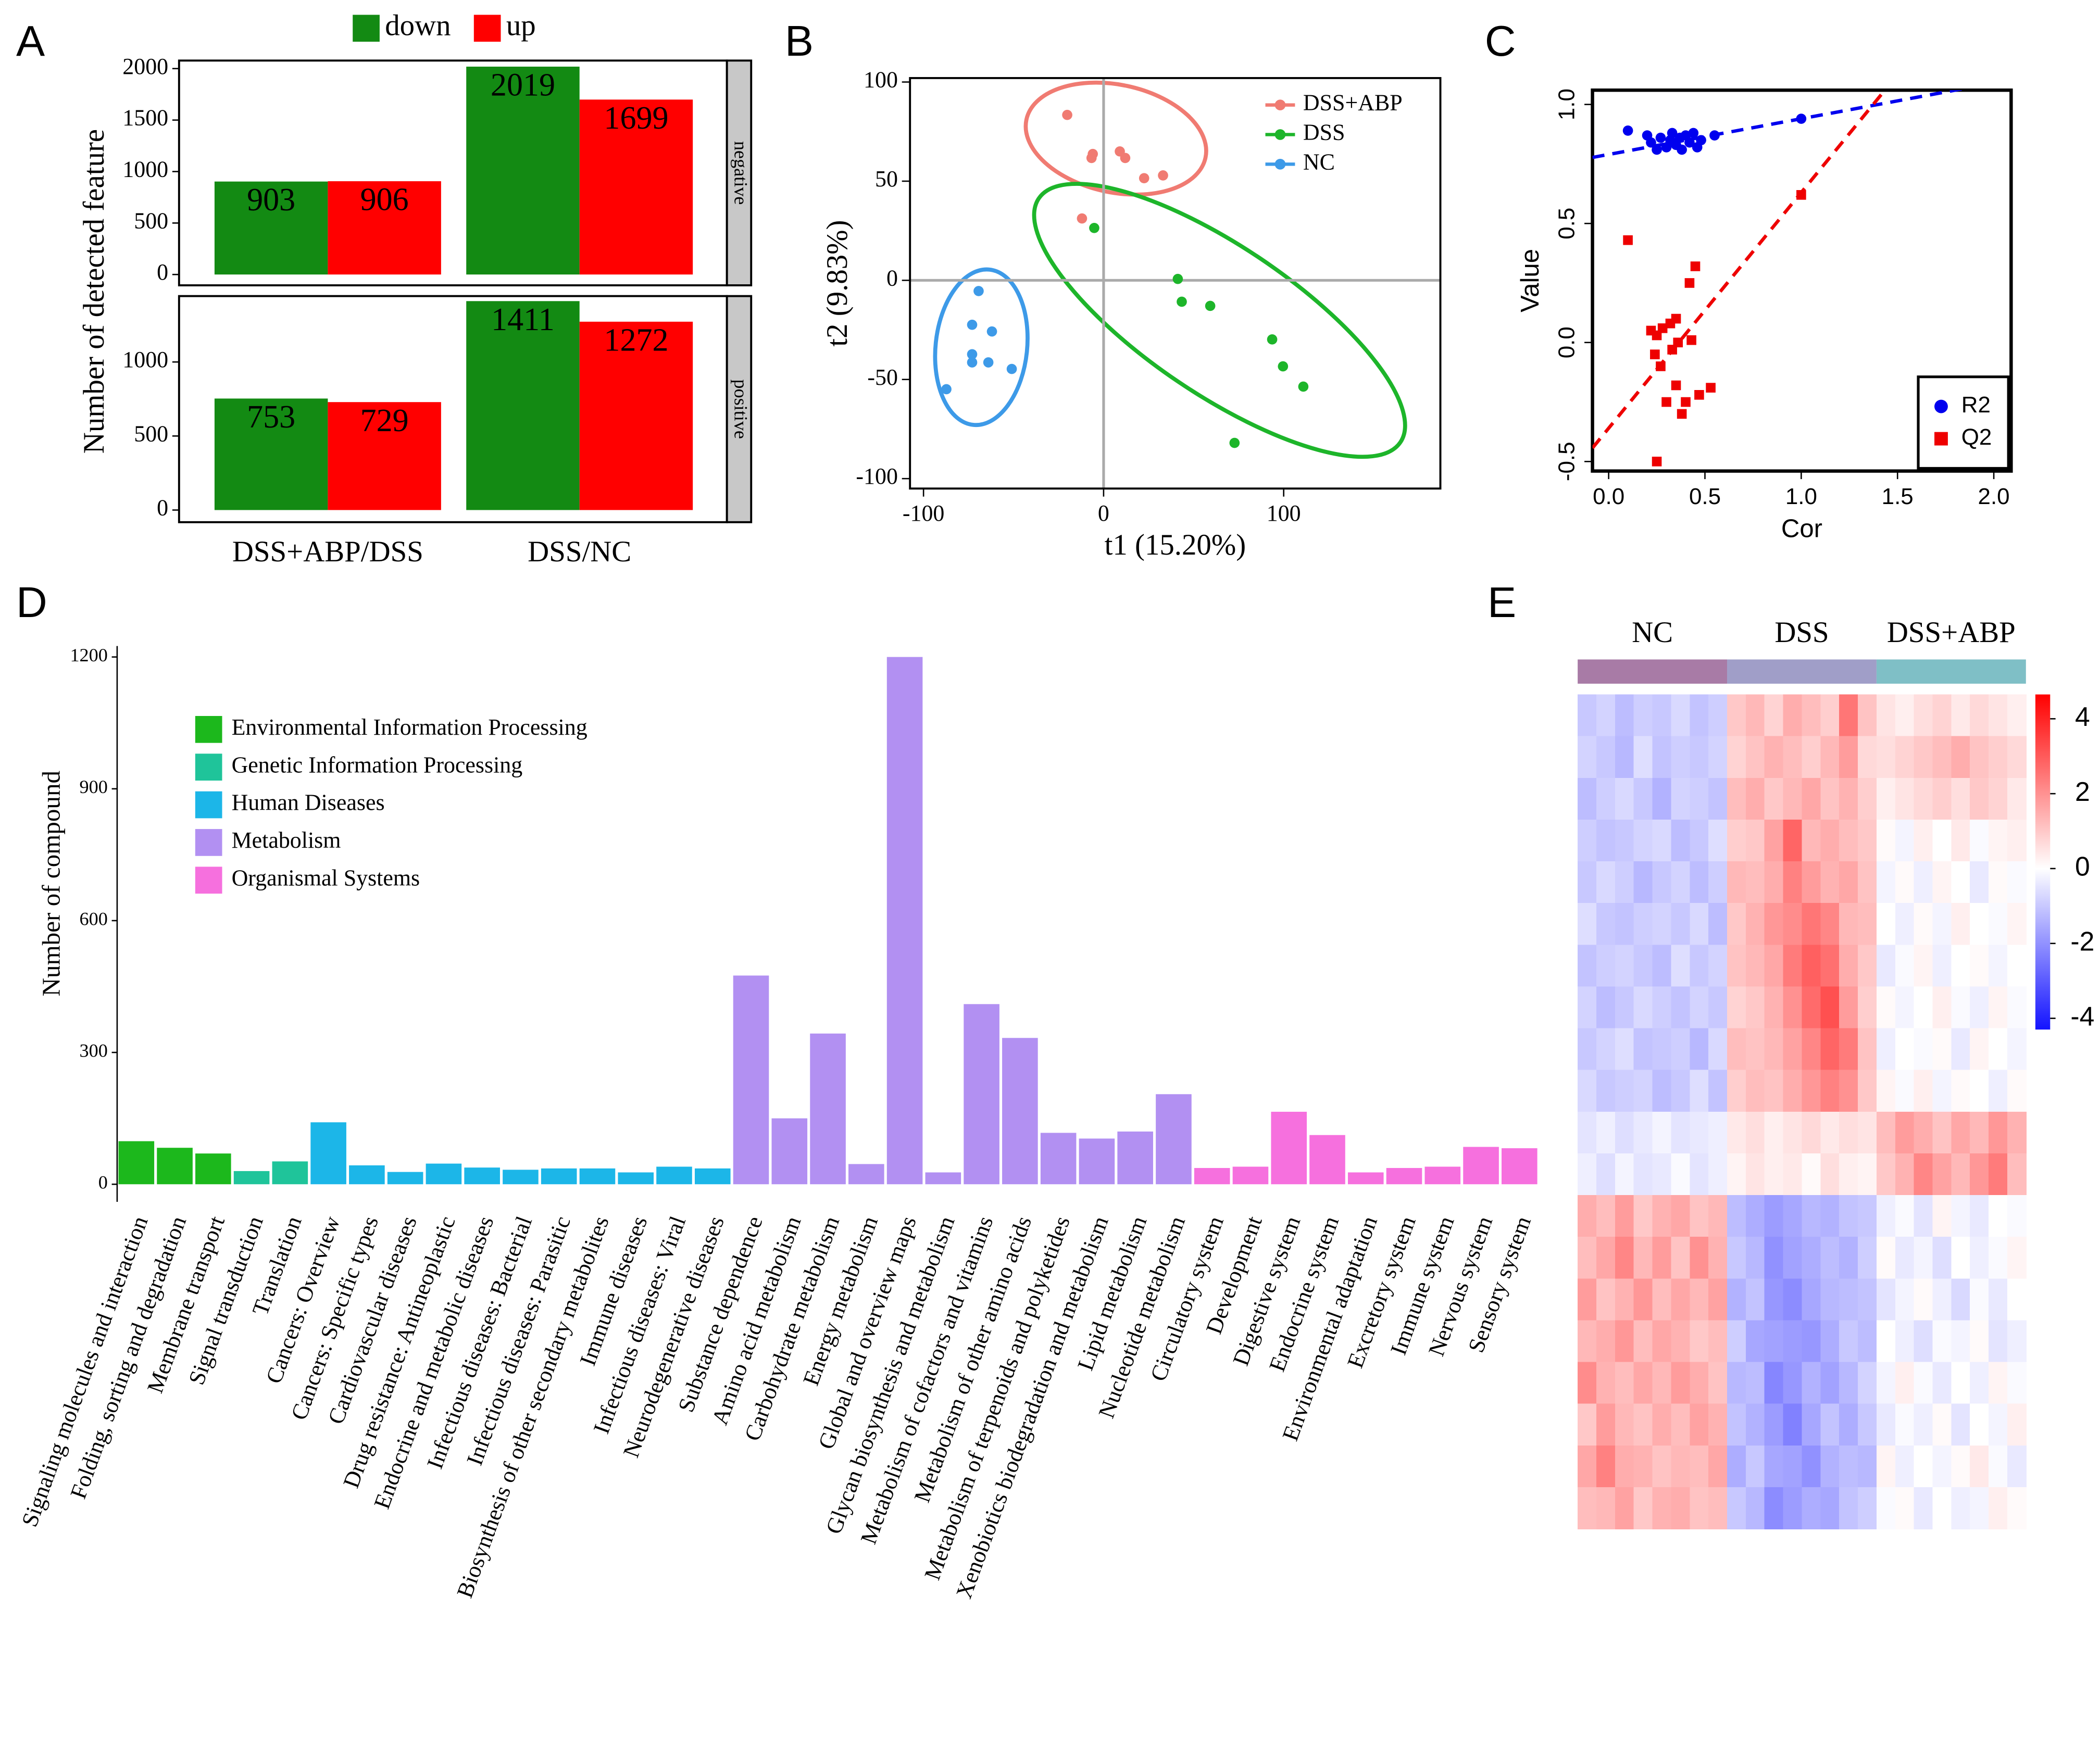 This screenshot has height=1759, width=2100. I want to click on x-tick-label: 0, so click(1103, 513).